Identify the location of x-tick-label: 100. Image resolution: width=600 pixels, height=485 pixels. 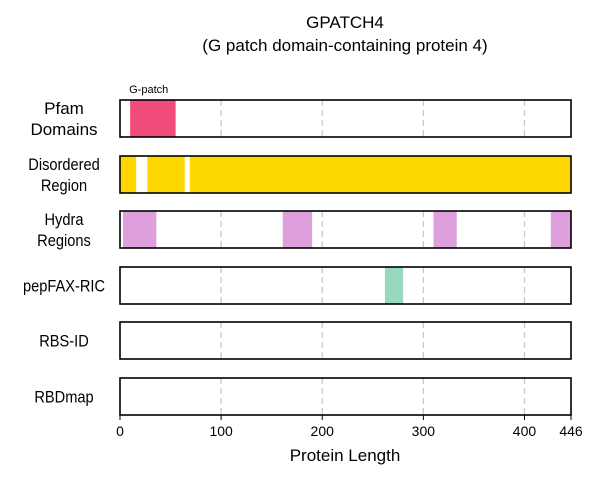
(221, 431).